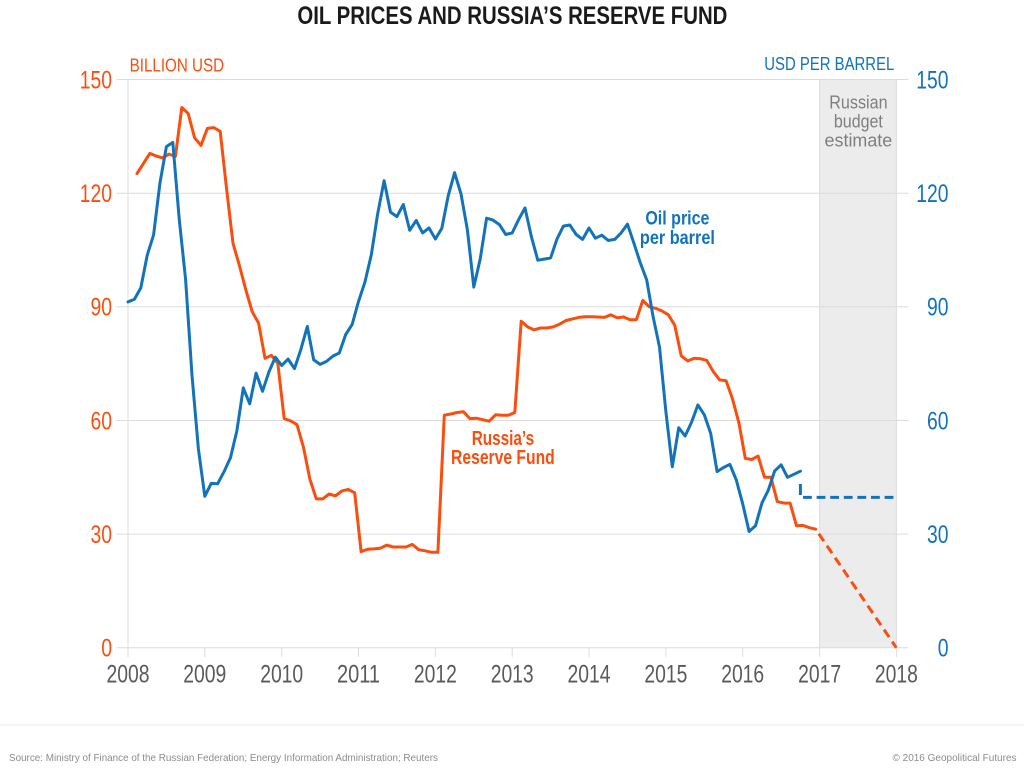  Describe the element at coordinates (435, 675) in the screenshot. I see `svg-text: 2012` at that location.